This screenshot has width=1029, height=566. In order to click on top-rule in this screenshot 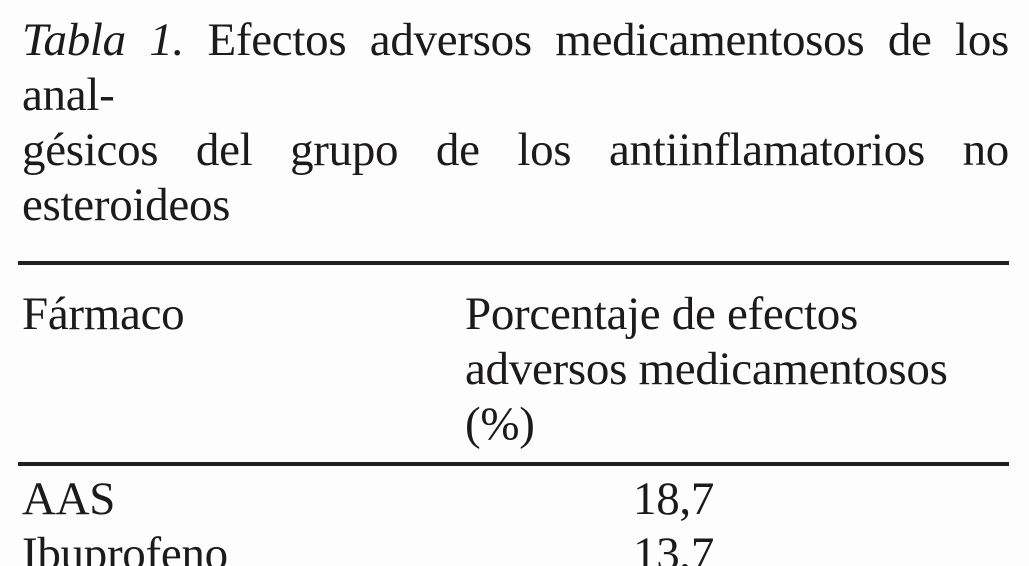, I will do `click(513, 263)`.